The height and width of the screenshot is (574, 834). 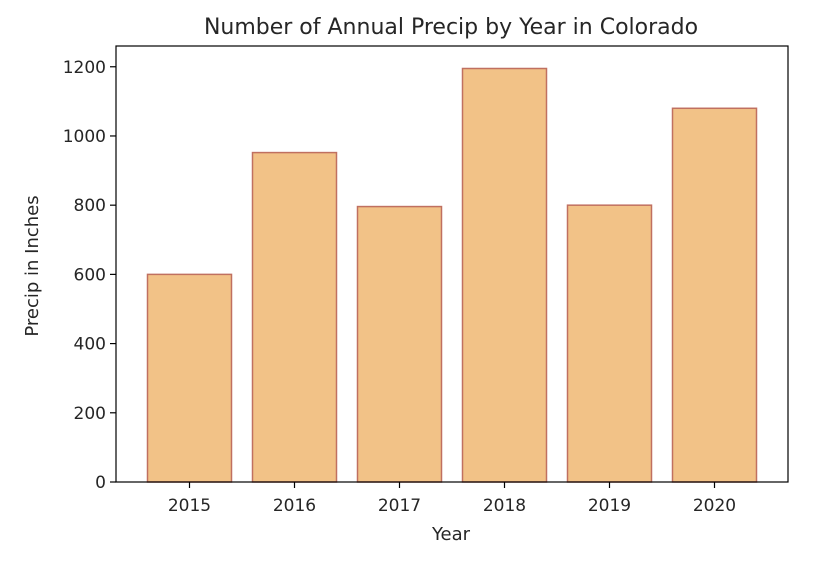 What do you see at coordinates (90, 414) in the screenshot?
I see `y-tick-label: 200` at bounding box center [90, 414].